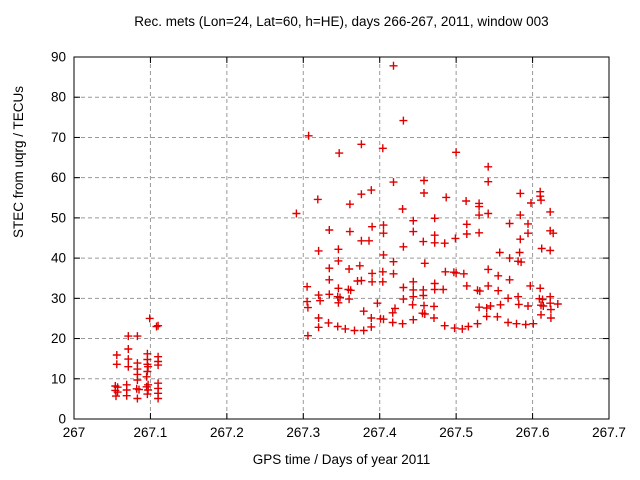 The width and height of the screenshot is (640, 480). What do you see at coordinates (303, 432) in the screenshot?
I see `svg-text: 267.3` at bounding box center [303, 432].